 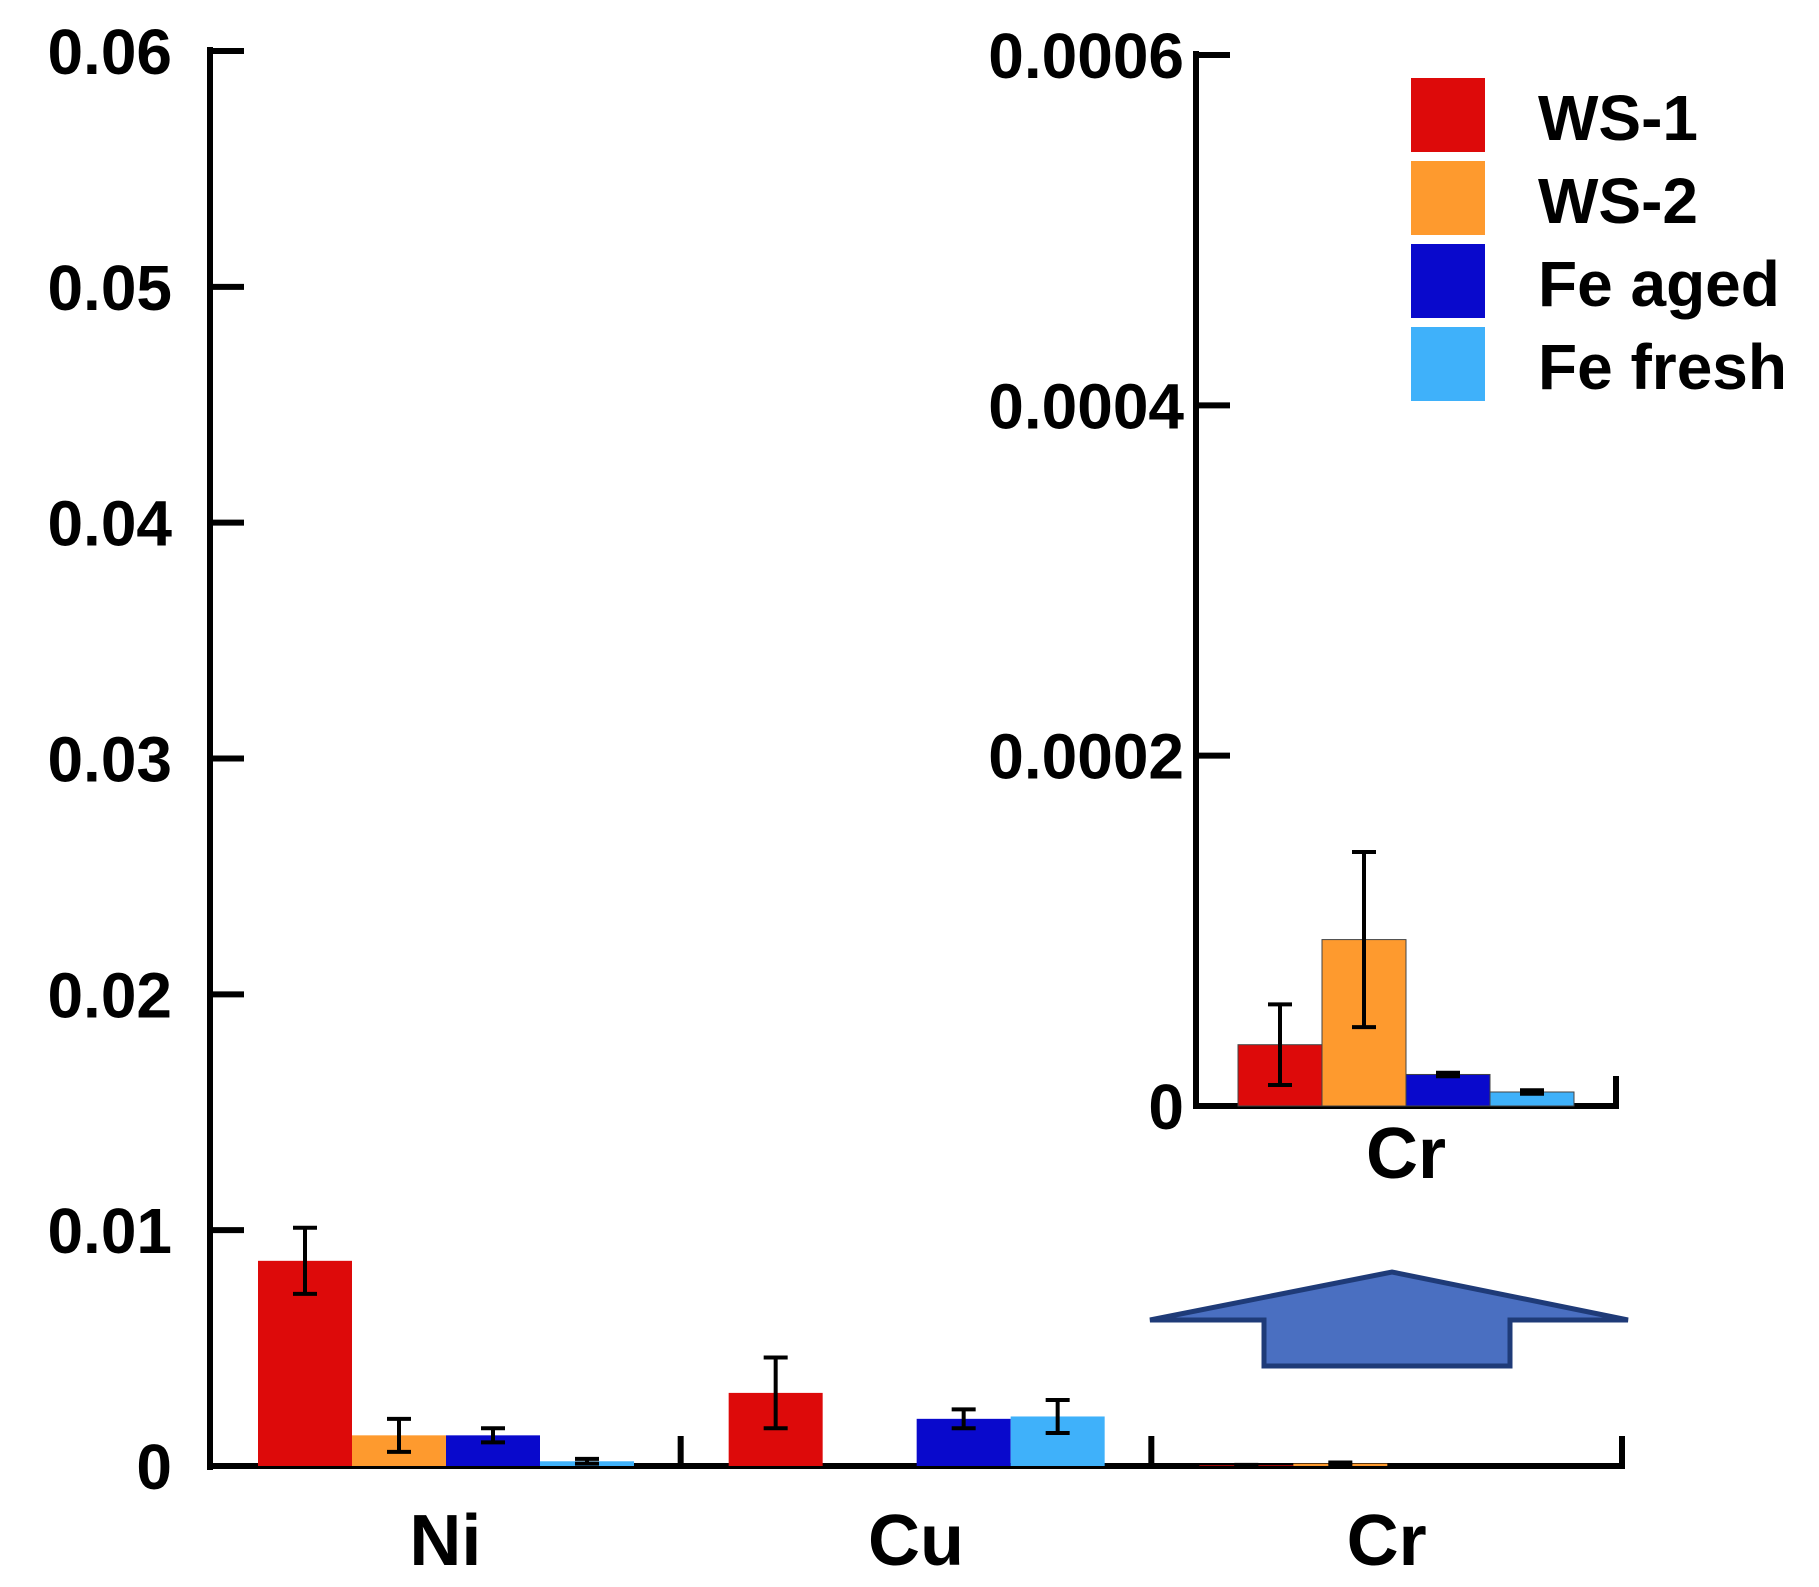 I want to click on legend-item-fe-fresh: Fe fresh, so click(x=1599, y=365).